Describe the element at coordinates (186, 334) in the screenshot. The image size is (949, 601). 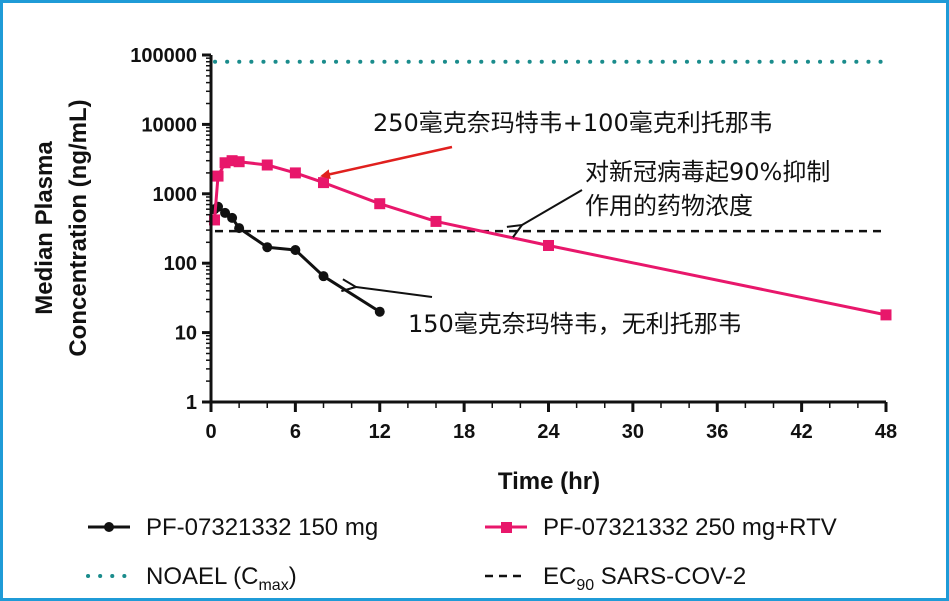
I see `y-tick-label-10: 10` at that location.